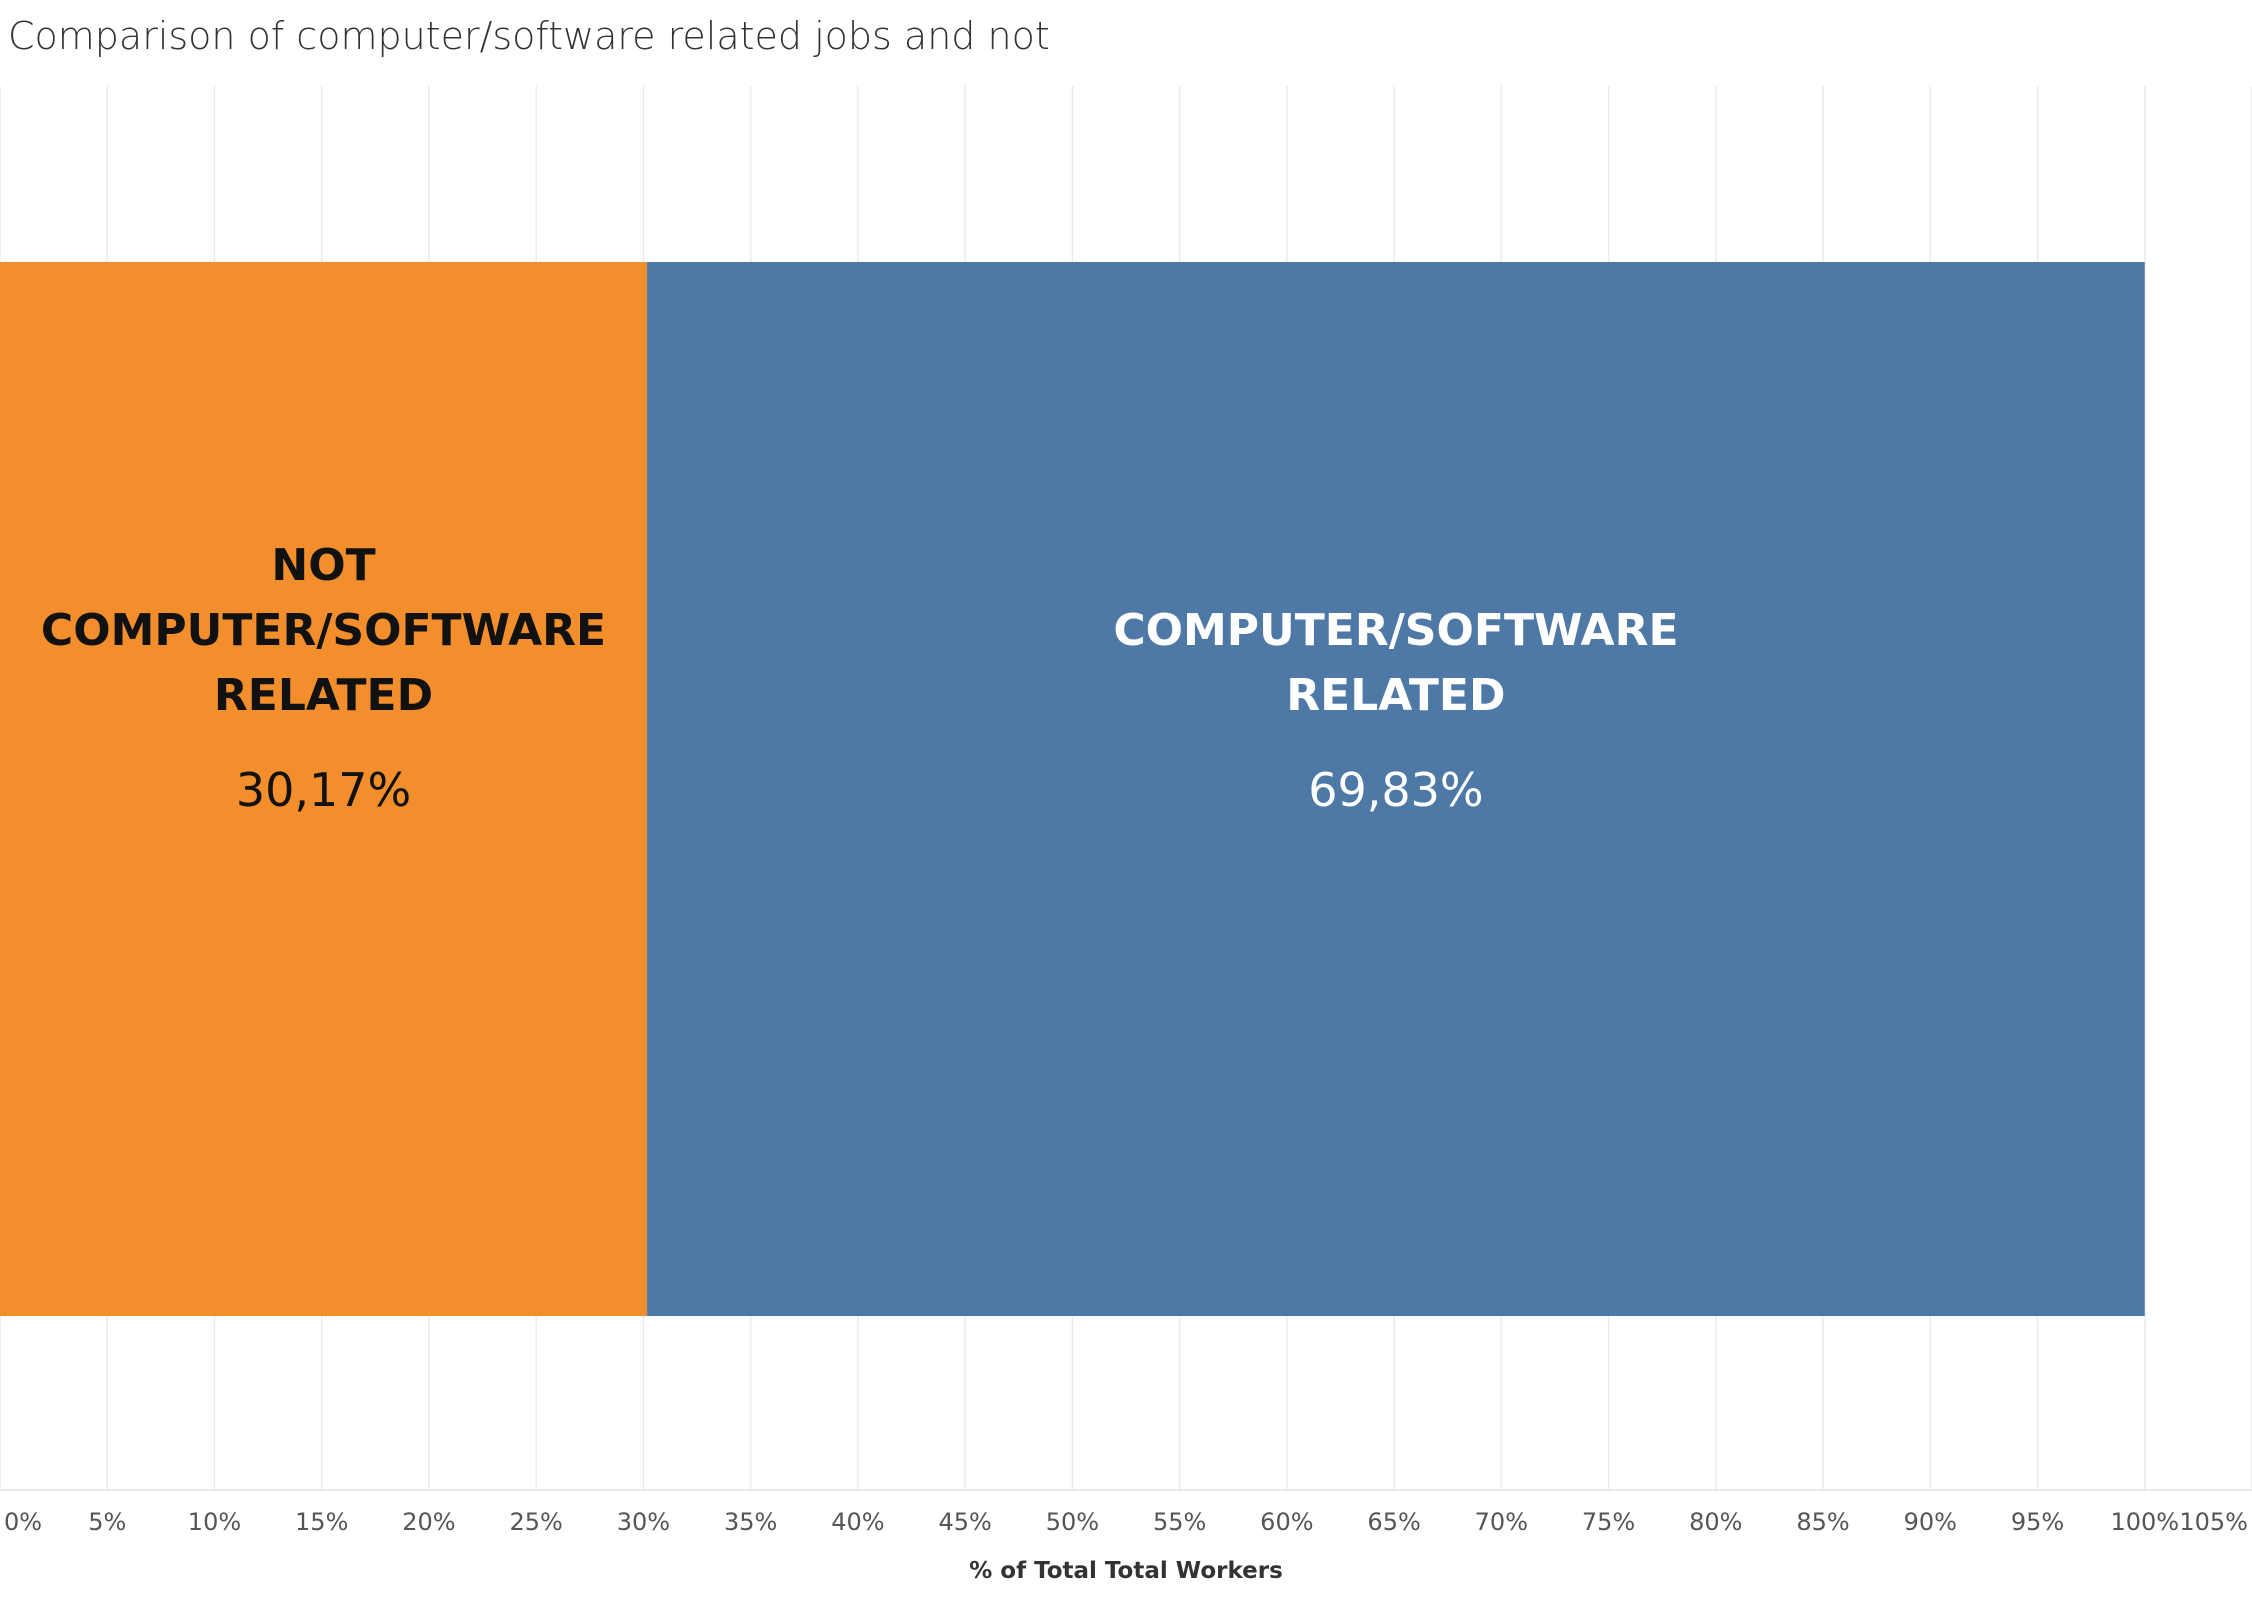  What do you see at coordinates (2213, 1522) in the screenshot?
I see `x-tick-label: 105%` at bounding box center [2213, 1522].